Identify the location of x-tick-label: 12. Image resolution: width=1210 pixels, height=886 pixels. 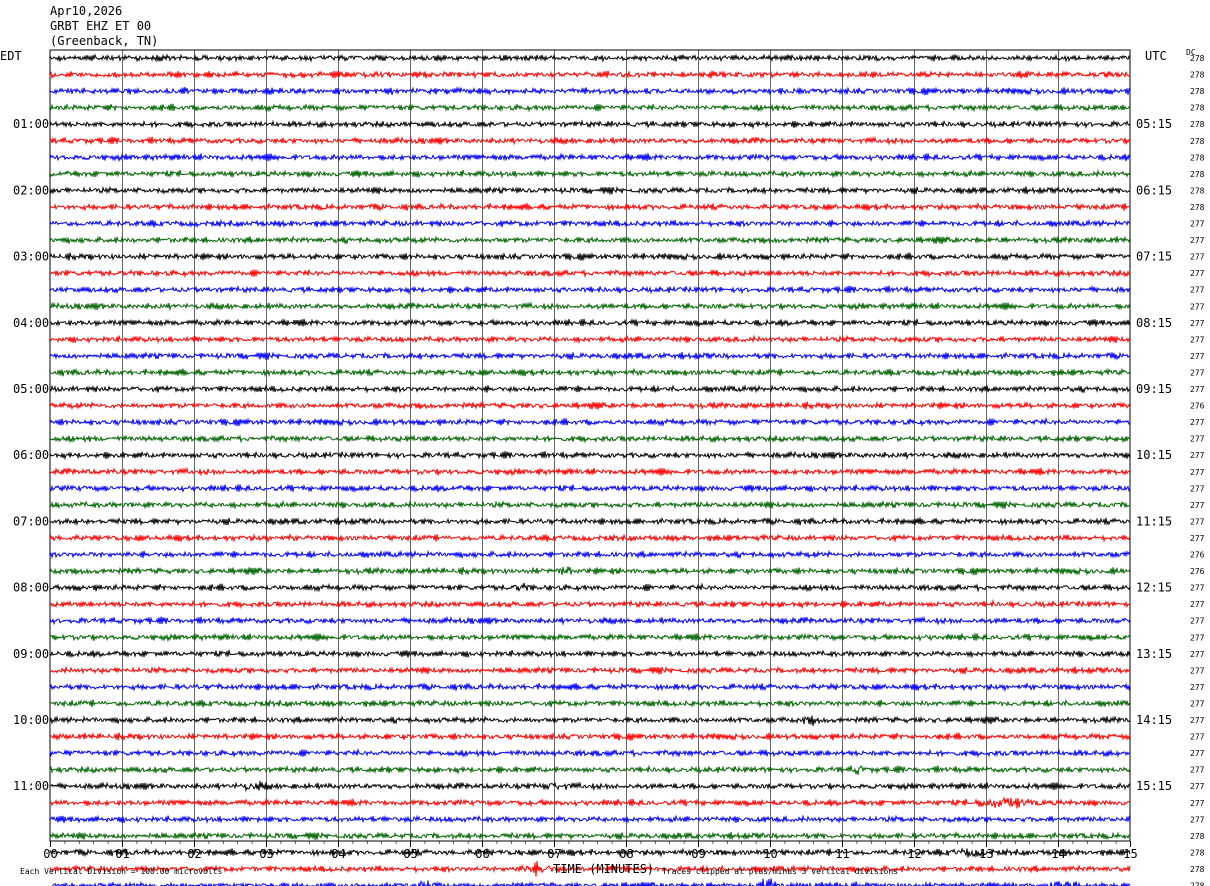
(914, 854).